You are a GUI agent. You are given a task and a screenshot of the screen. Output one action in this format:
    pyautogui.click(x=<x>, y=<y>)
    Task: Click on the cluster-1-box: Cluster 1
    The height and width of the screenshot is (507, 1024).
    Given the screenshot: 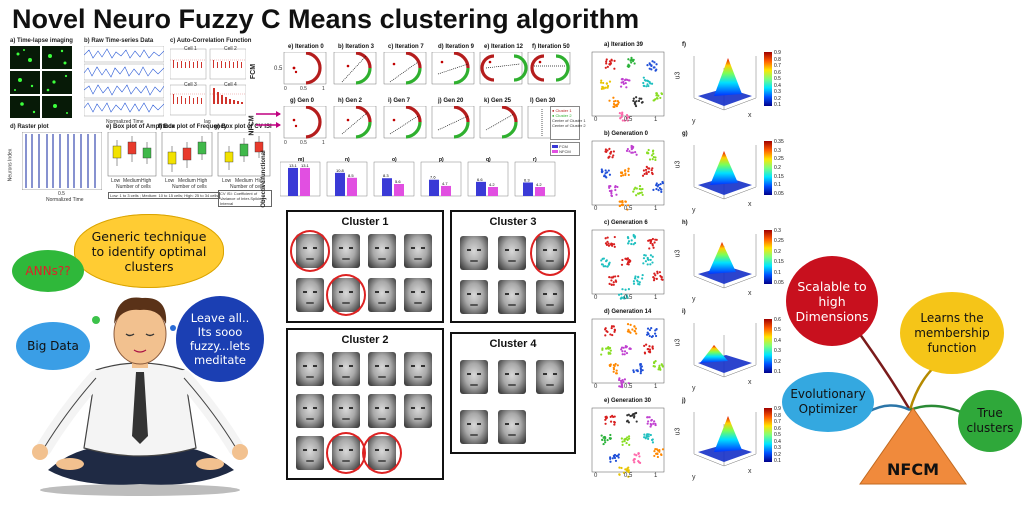 What is the action you would take?
    pyautogui.click(x=365, y=266)
    